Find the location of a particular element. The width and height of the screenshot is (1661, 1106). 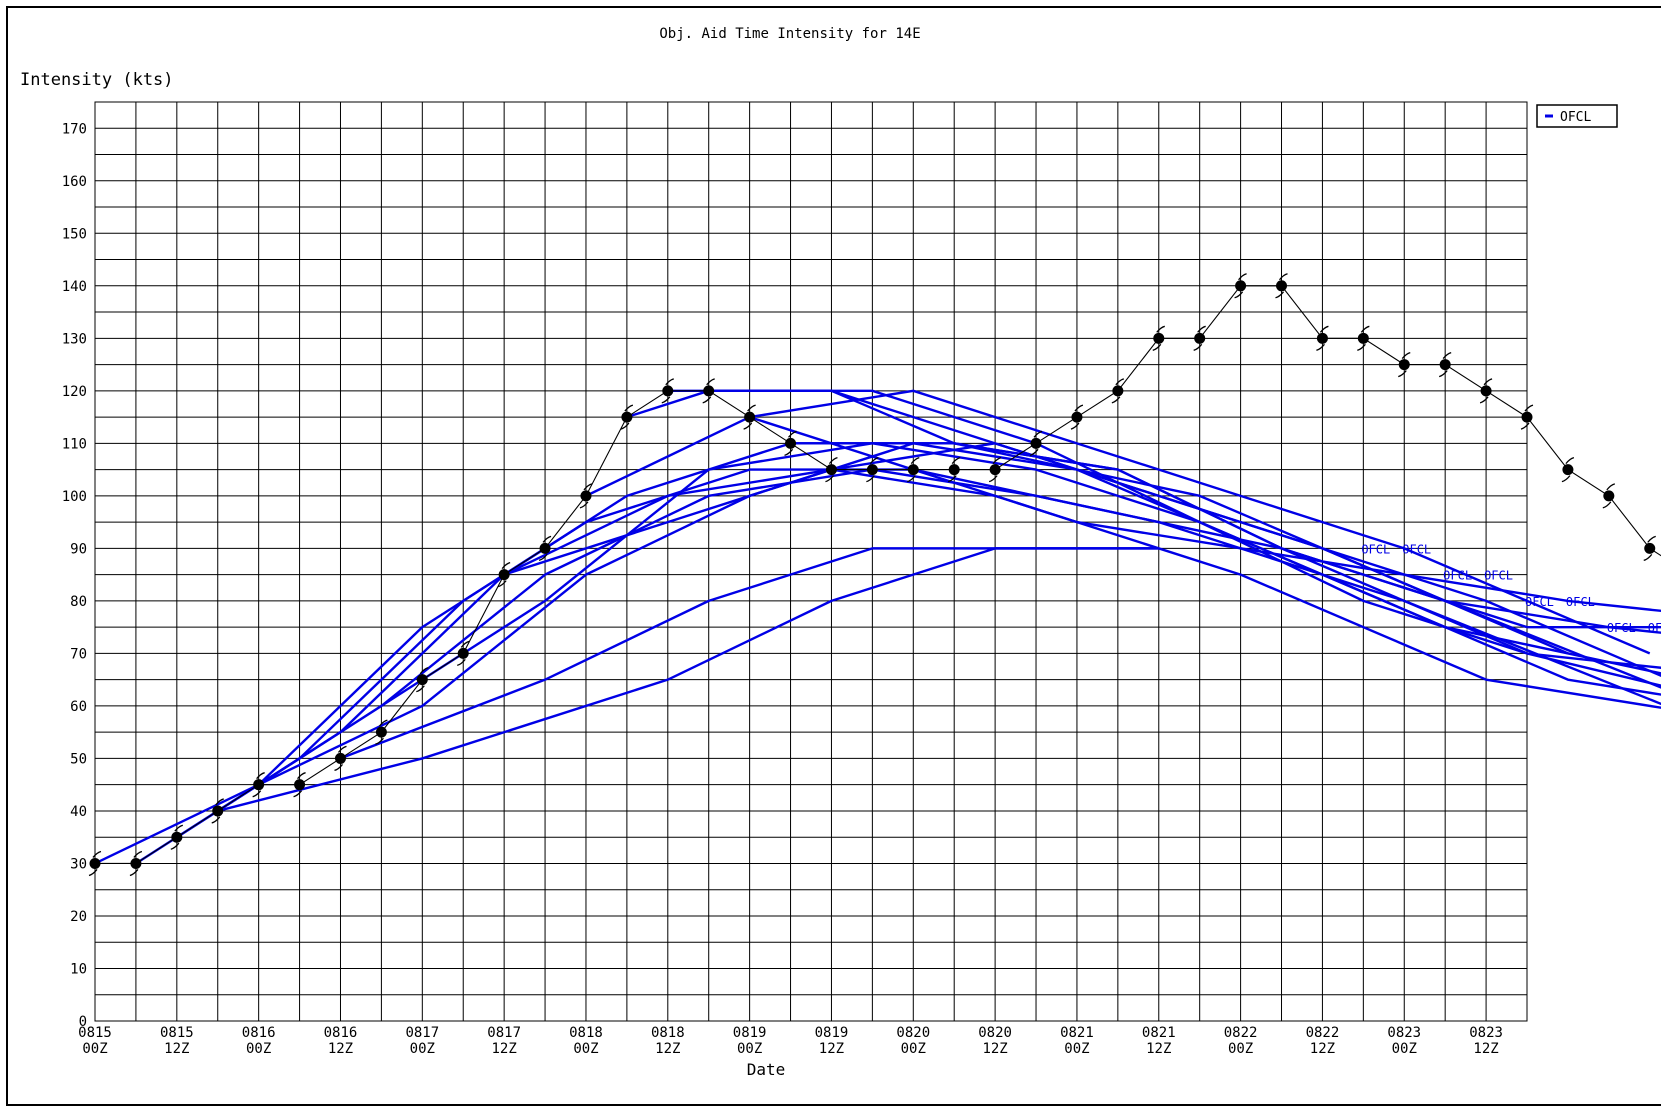

y-tick-label: 170 is located at coordinates (74, 129).